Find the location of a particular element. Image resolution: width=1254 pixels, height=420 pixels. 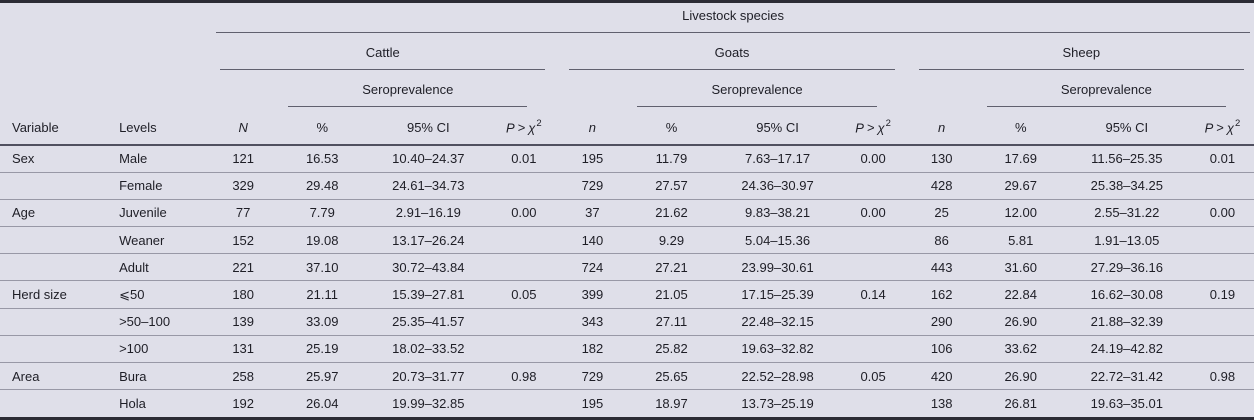

header-seroprevalence-cattle: Seroprevalence is located at coordinates (417, 88).